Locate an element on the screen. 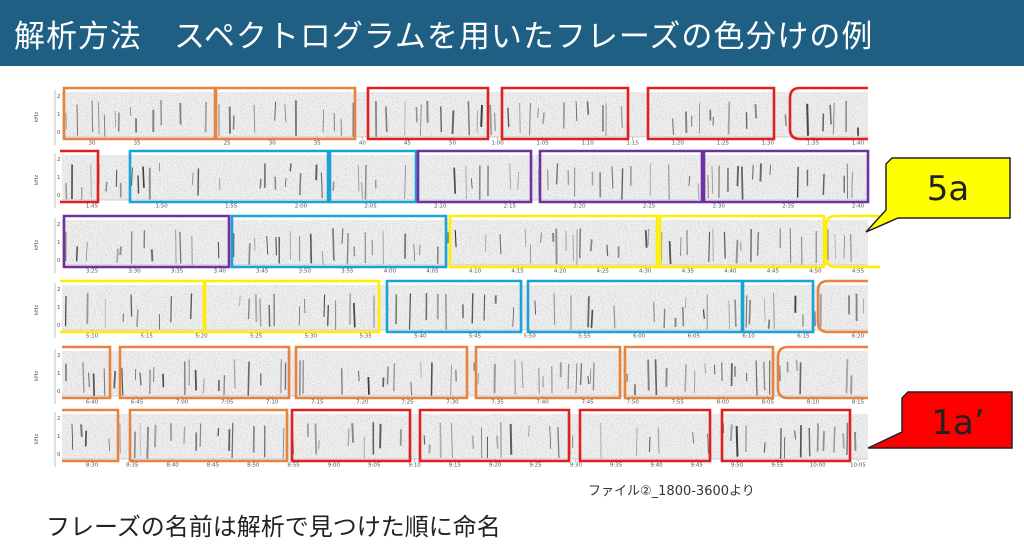  x-tick-label: 45 is located at coordinates (407, 144).